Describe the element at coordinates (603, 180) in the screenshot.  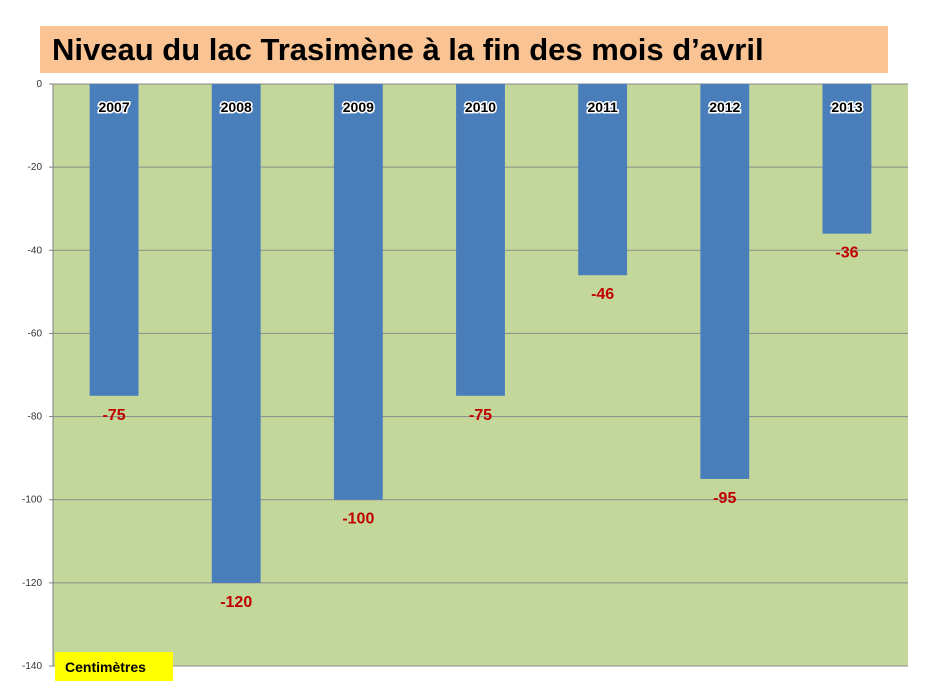
I see `bar-2011` at that location.